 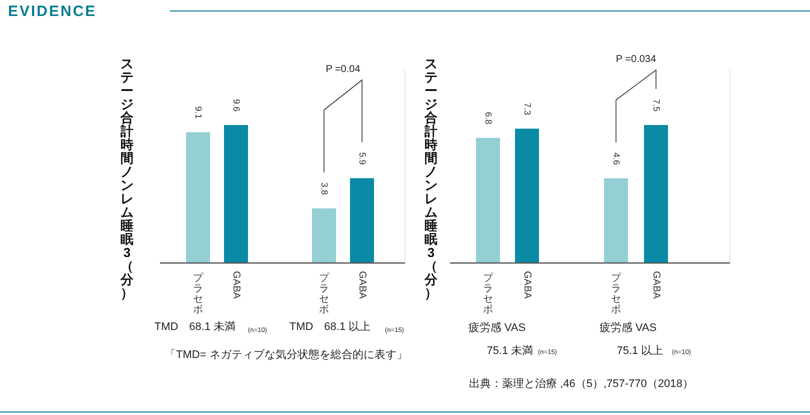 I want to click on text: 「TMD= ネガティブな気分状態を総合的に表す」, so click(x=286, y=354).